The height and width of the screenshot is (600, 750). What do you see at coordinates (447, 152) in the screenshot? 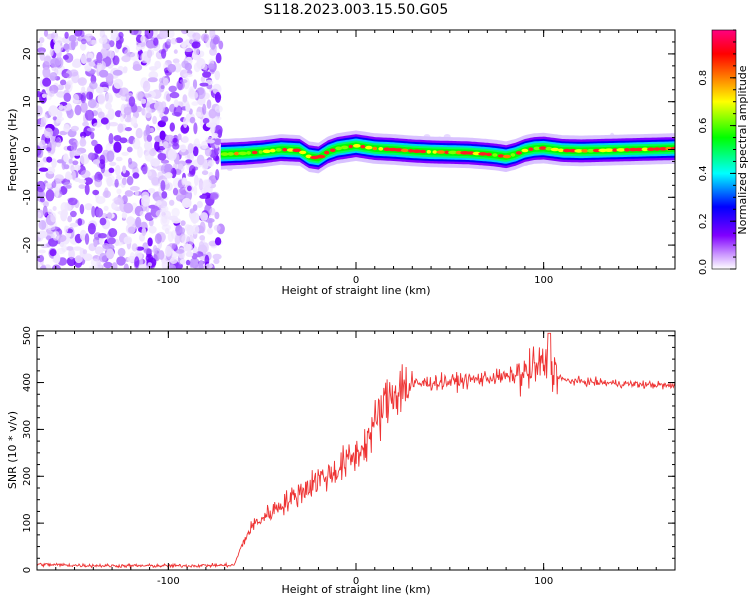
I see `ridge-core` at bounding box center [447, 152].